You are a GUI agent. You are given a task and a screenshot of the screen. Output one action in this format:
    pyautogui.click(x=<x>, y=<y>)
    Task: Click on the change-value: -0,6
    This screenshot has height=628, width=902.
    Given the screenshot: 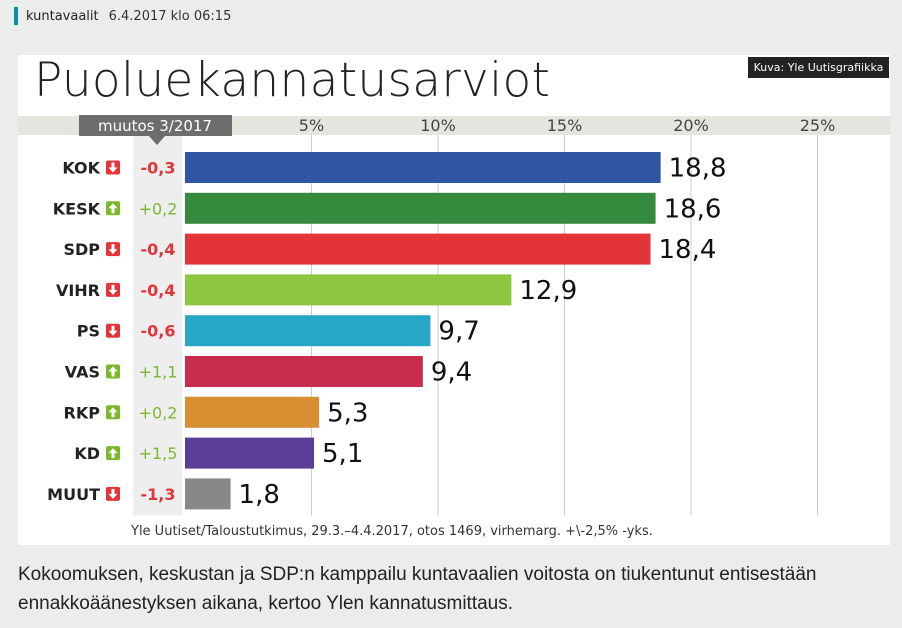 What is the action you would take?
    pyautogui.click(x=158, y=331)
    